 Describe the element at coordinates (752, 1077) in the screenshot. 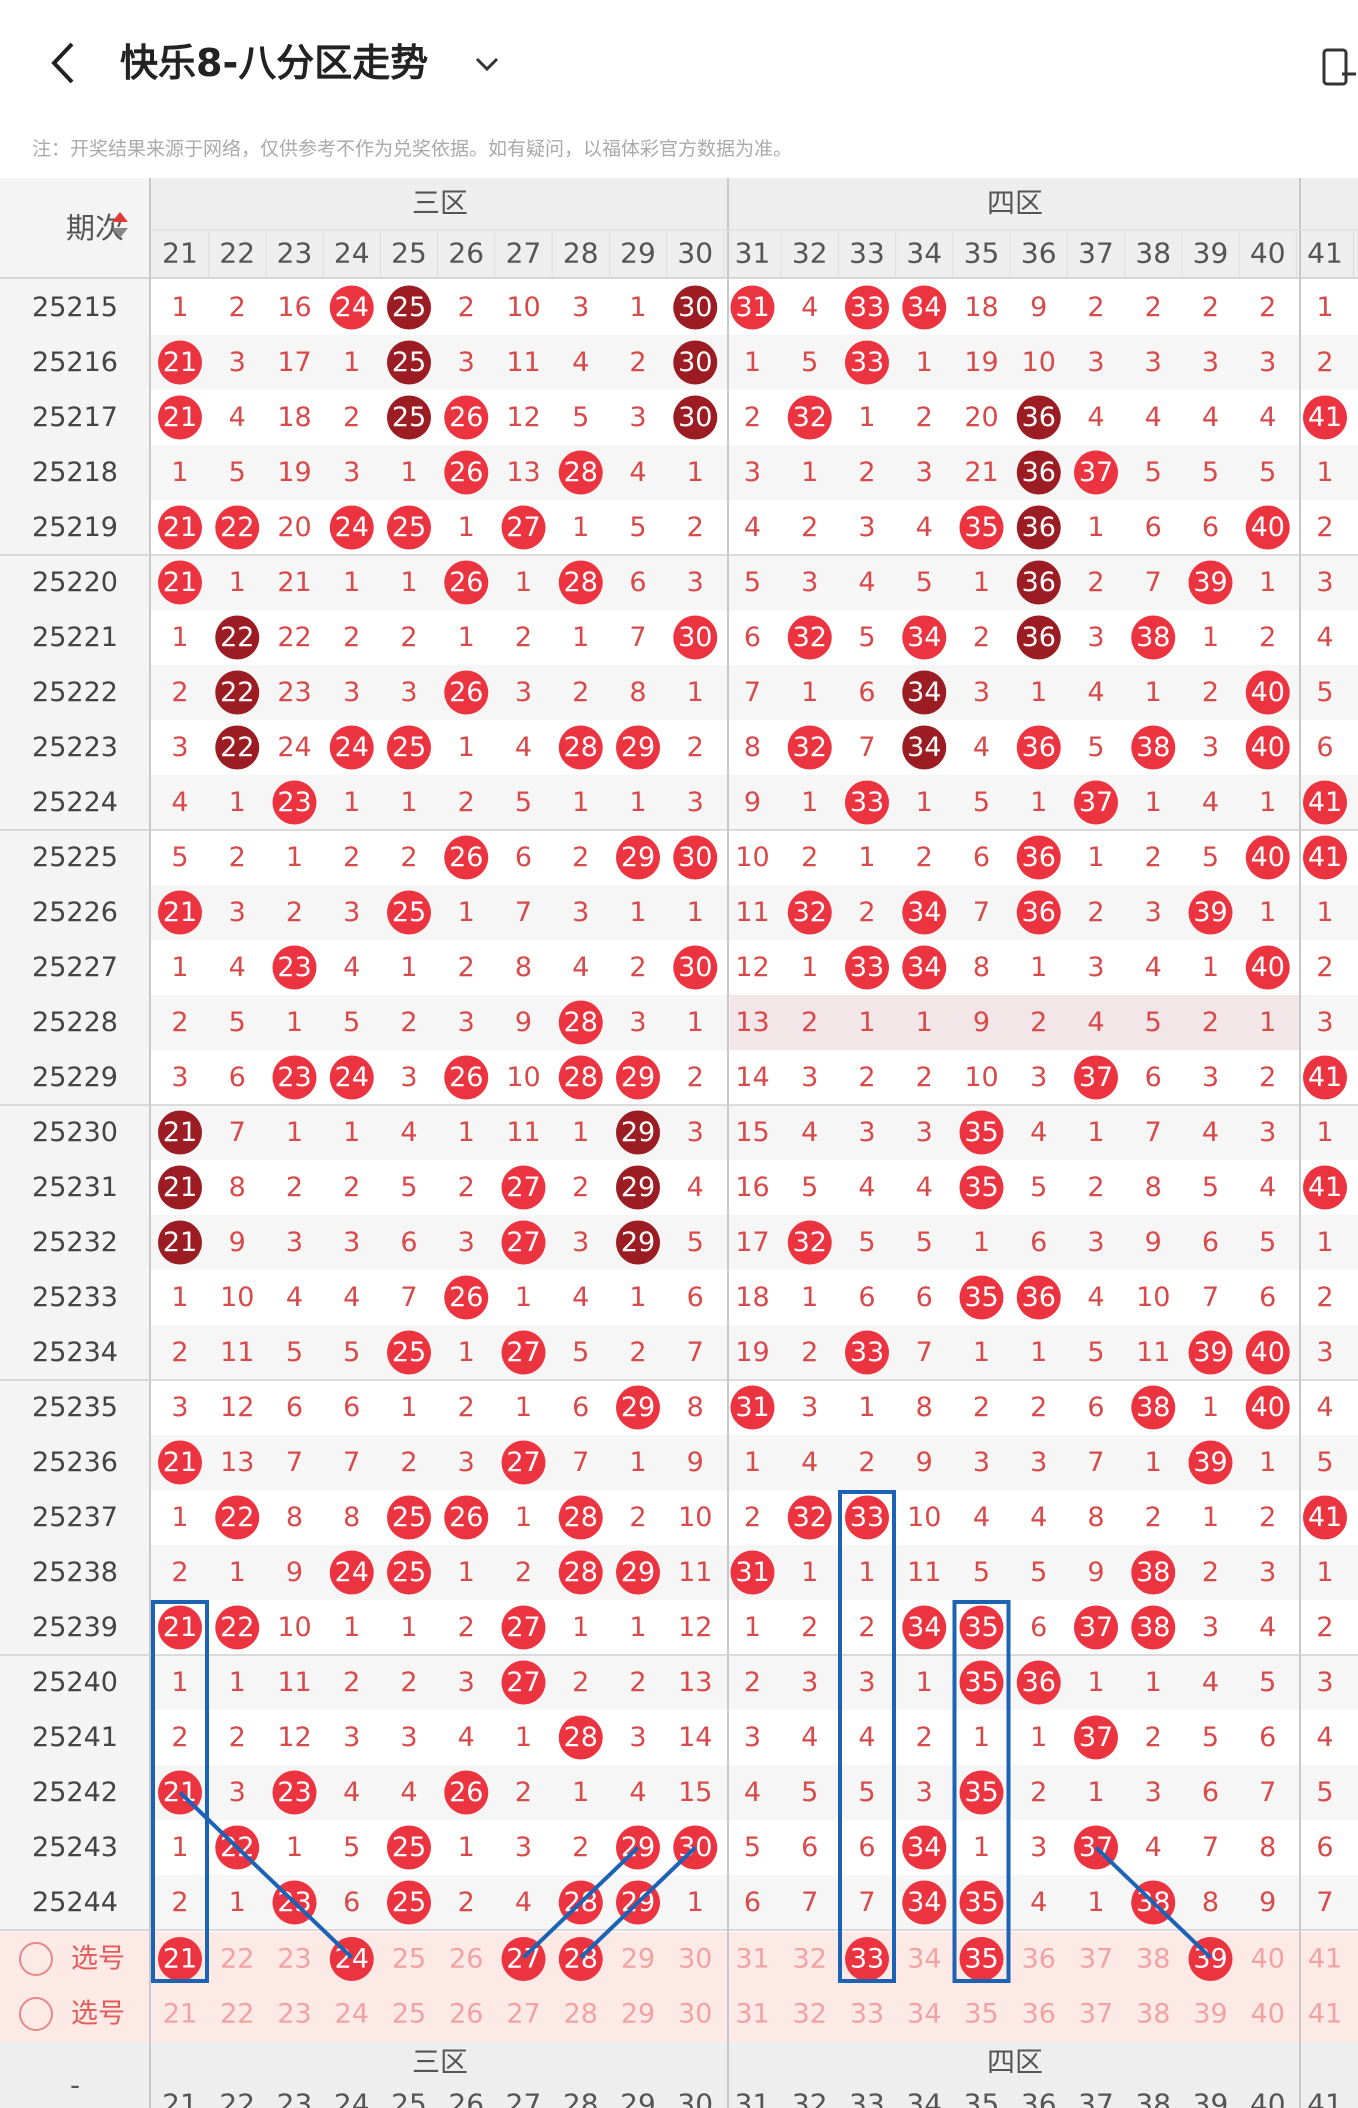

I see `miss-count: 14` at that location.